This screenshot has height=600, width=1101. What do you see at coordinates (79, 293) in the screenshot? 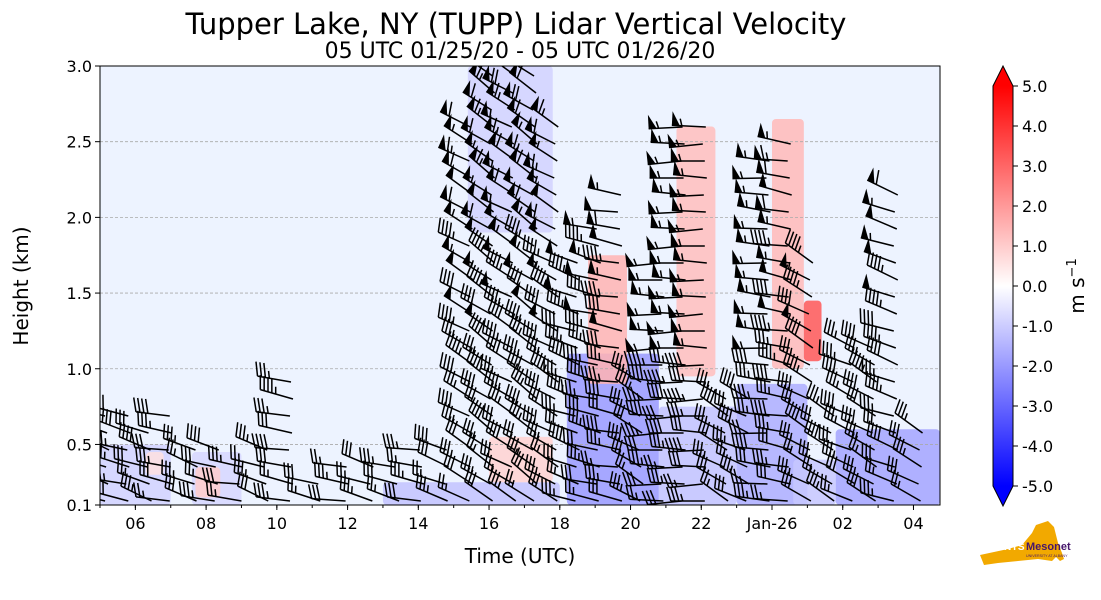
I see `y-tick-label: 1.5` at bounding box center [79, 293].